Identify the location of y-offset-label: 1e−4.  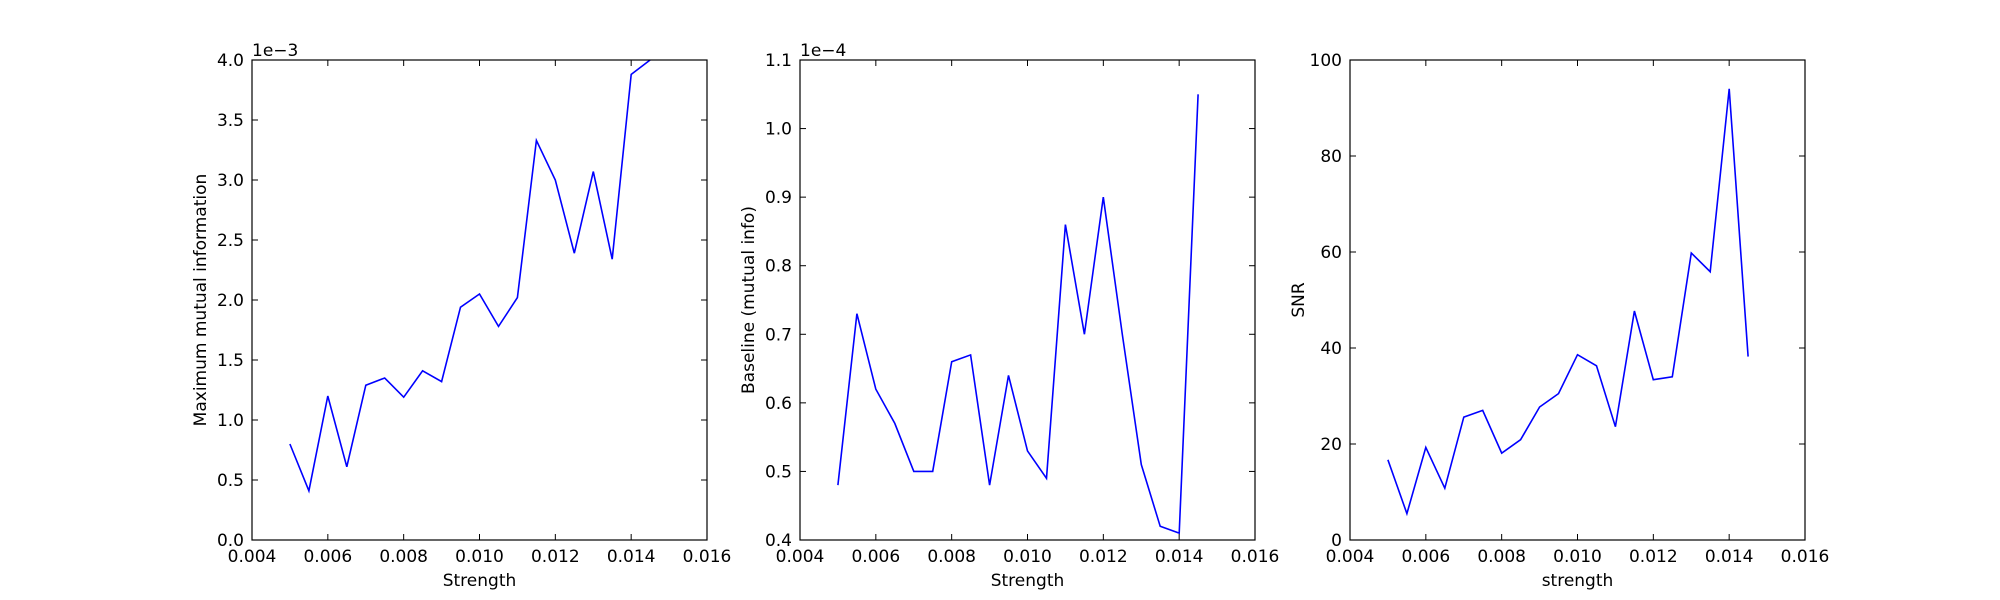
(823, 51).